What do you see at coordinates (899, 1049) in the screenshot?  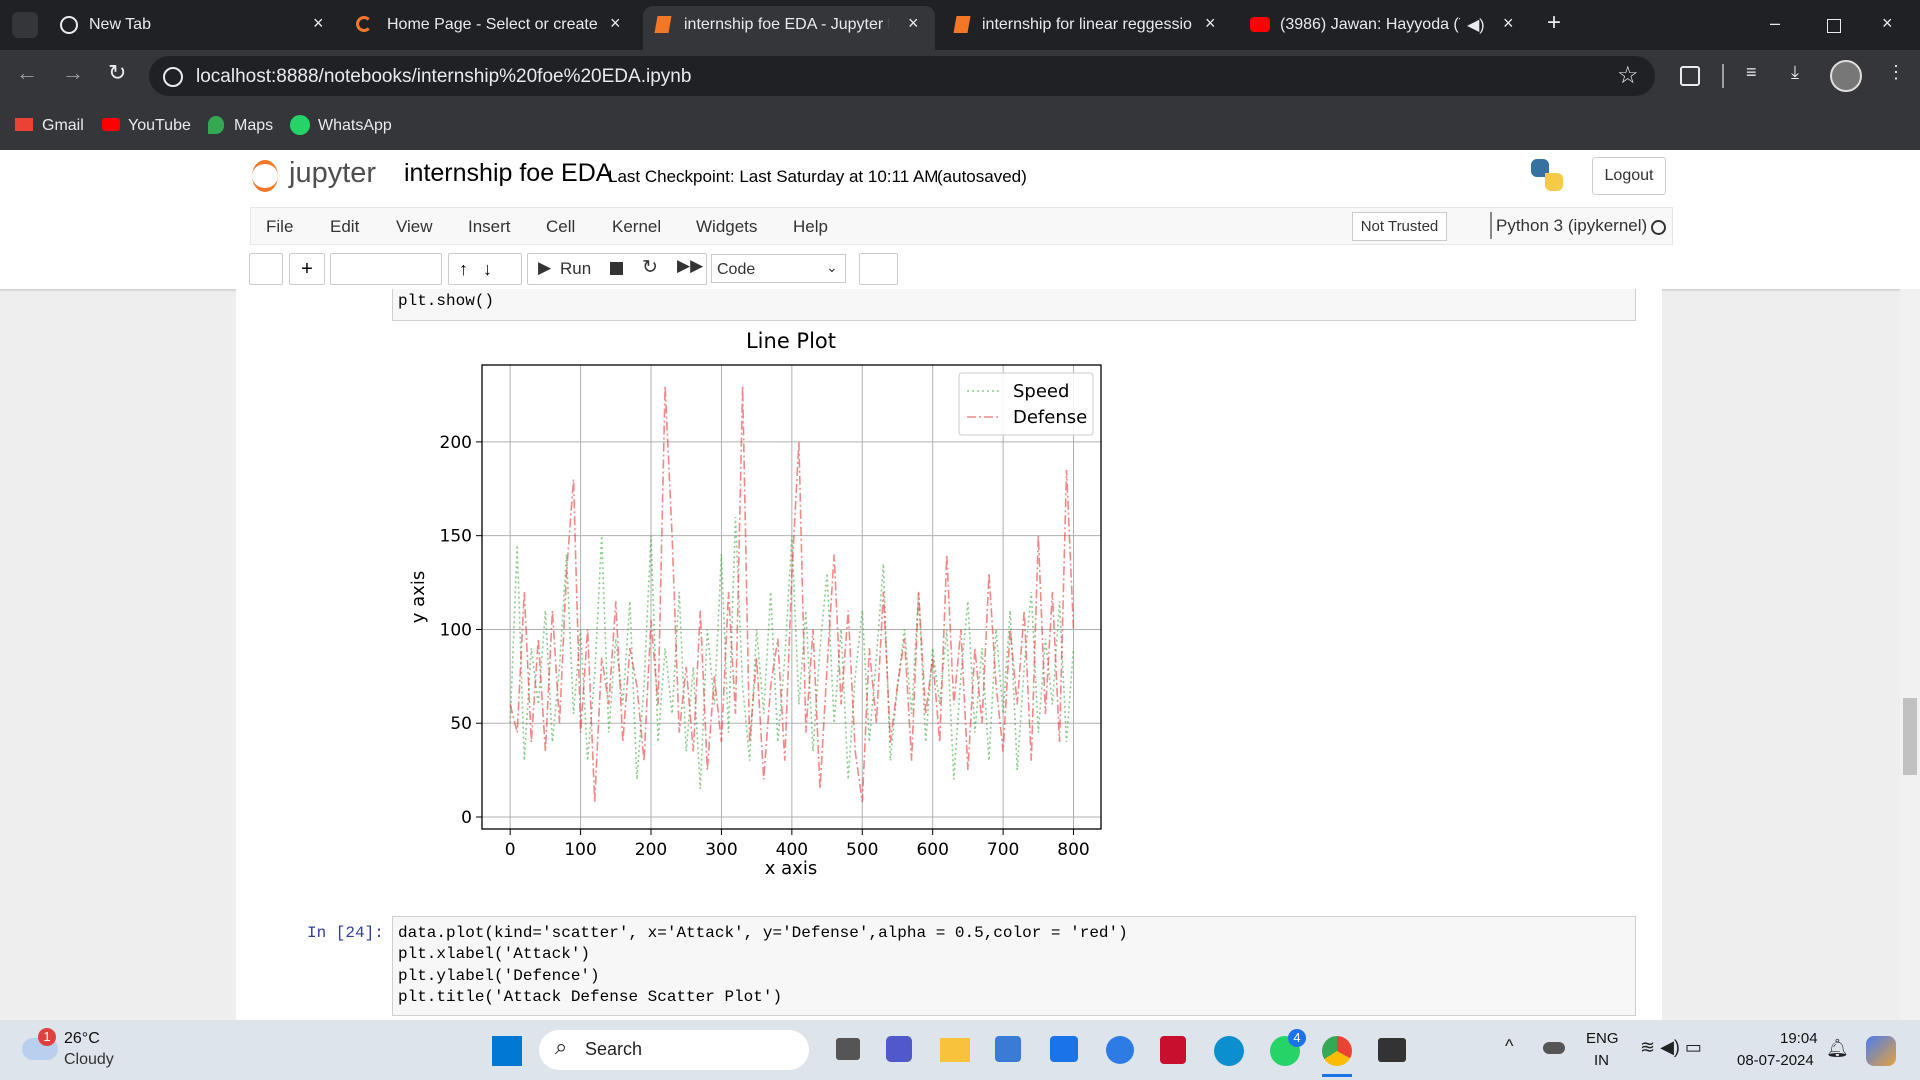 I see `teams` at bounding box center [899, 1049].